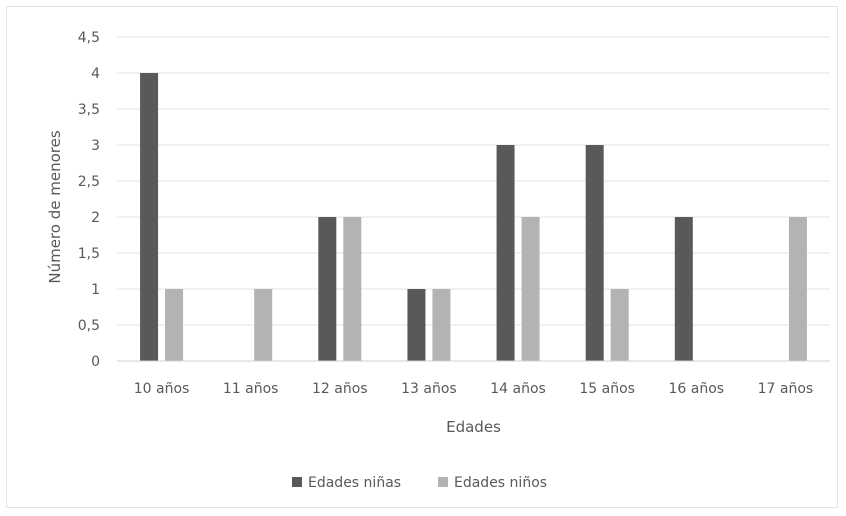 Image resolution: width=846 pixels, height=516 pixels. Describe the element at coordinates (162, 389) in the screenshot. I see `x-tick-label: 10 años` at that location.